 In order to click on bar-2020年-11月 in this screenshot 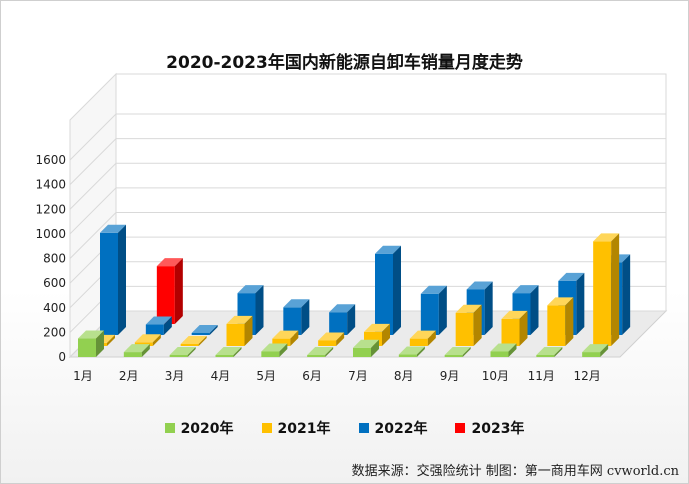, I will do `click(549, 352)`.